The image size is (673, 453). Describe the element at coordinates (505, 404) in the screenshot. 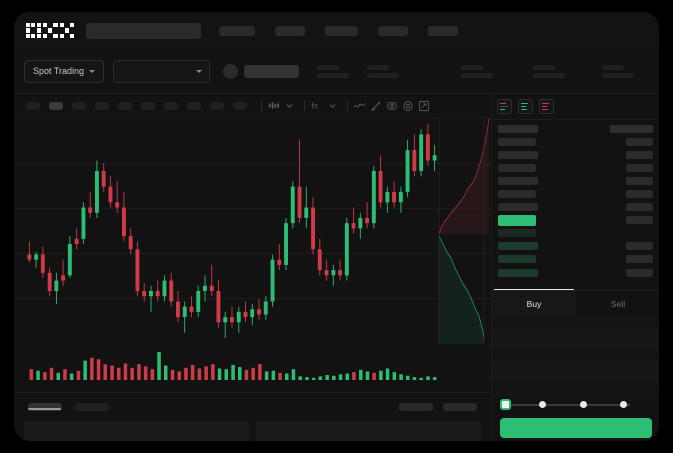

I see `slider-handle` at that location.